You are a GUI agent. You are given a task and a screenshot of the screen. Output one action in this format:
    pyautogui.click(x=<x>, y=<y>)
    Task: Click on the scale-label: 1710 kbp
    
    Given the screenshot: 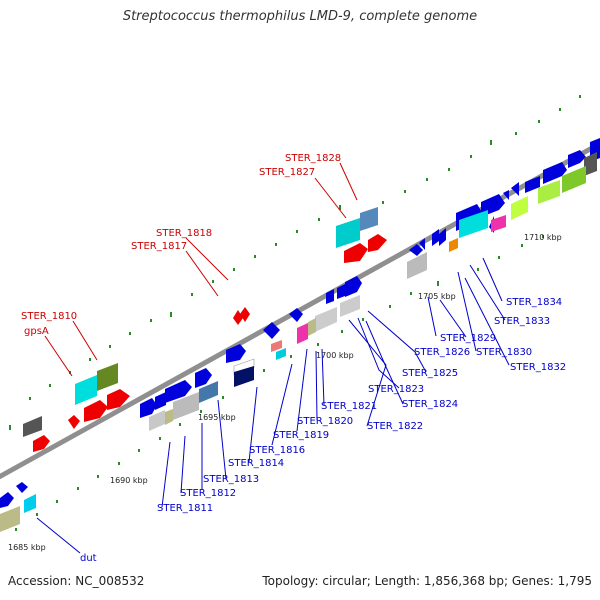 What is the action you would take?
    pyautogui.click(x=543, y=237)
    